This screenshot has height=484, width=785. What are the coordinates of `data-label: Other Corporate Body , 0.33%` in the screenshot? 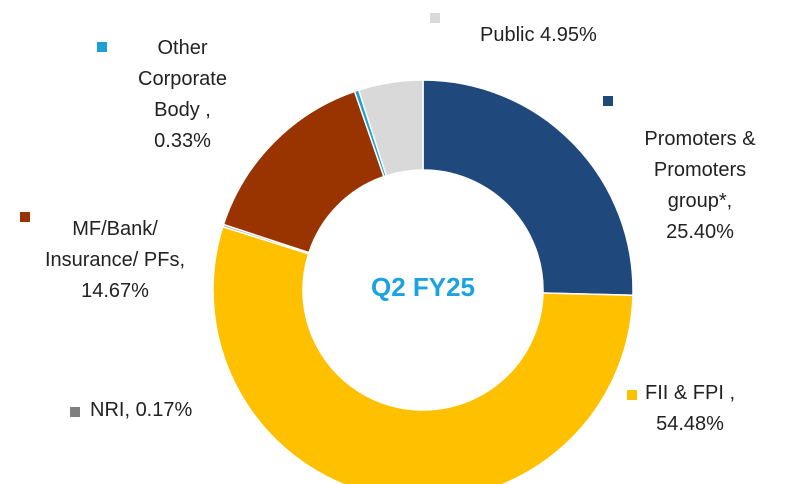 It's located at (182, 95).